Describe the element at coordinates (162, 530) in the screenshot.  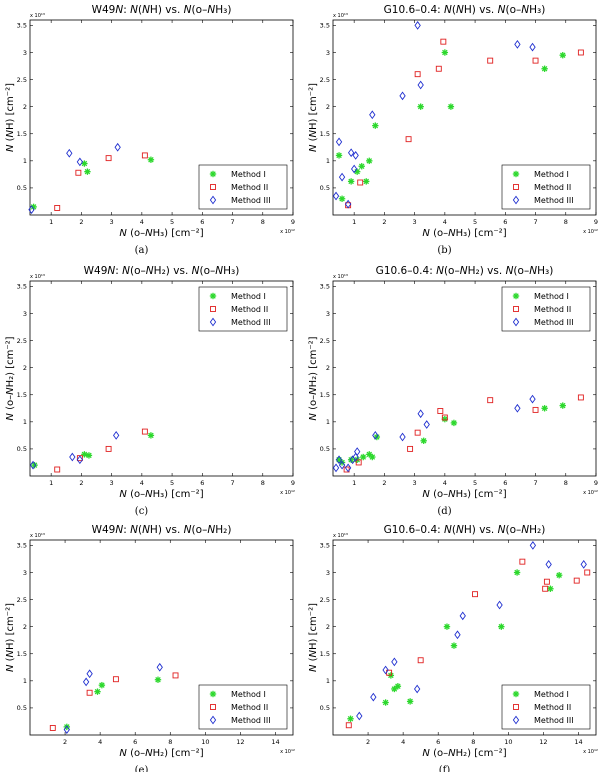
I see `chart-title: W49N: N(NH) vs. N(o–NH₂)` at that location.